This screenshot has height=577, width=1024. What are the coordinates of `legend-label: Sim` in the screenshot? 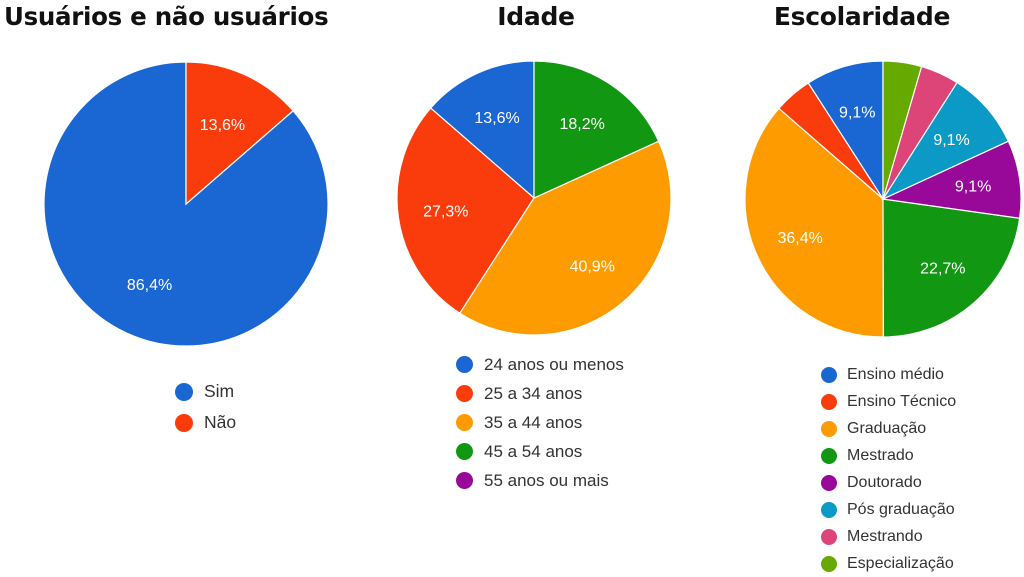 It's located at (219, 391).